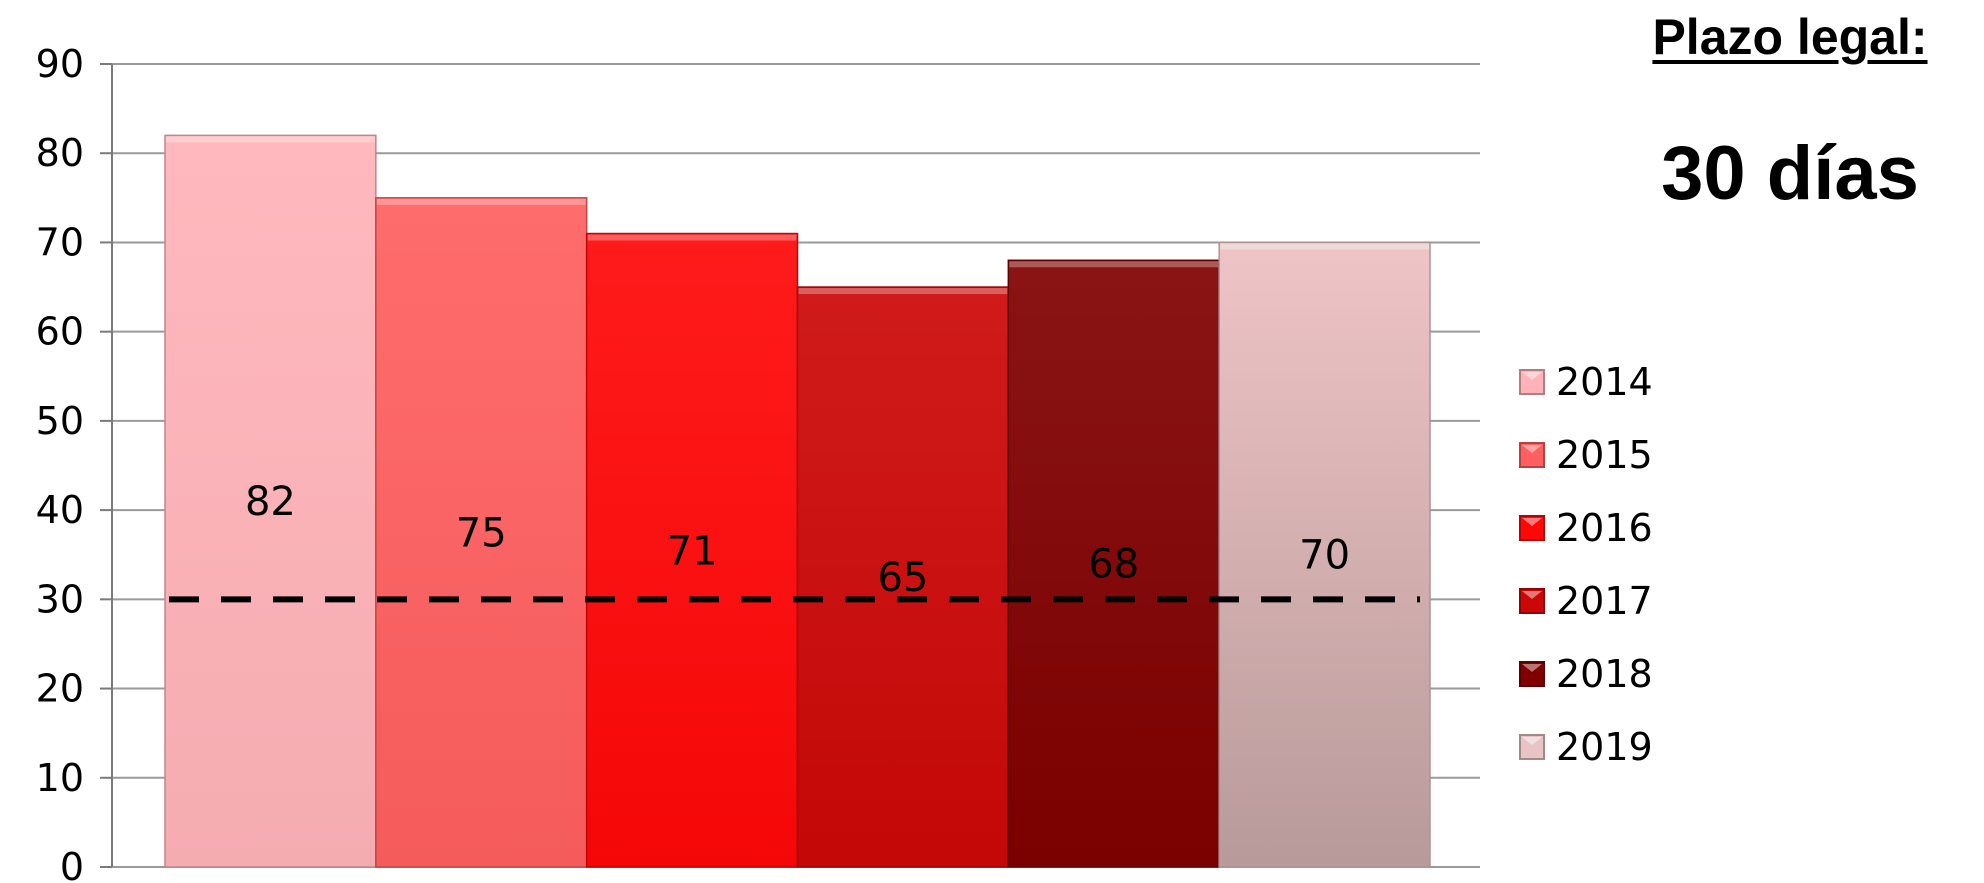 The width and height of the screenshot is (1984, 883). I want to click on data-labels: 82 75 71 65 68 70, so click(797, 540).